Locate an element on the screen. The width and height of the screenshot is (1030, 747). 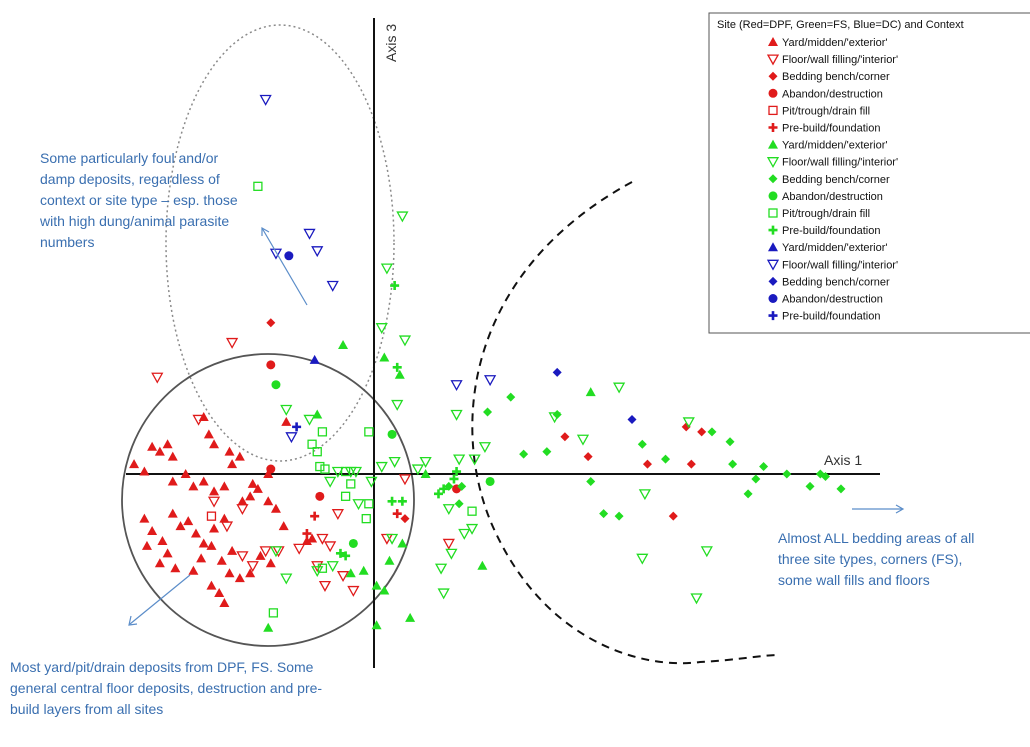
legend-label-dc-floor: Floor/wall filling/'interior' is located at coordinates (840, 265).